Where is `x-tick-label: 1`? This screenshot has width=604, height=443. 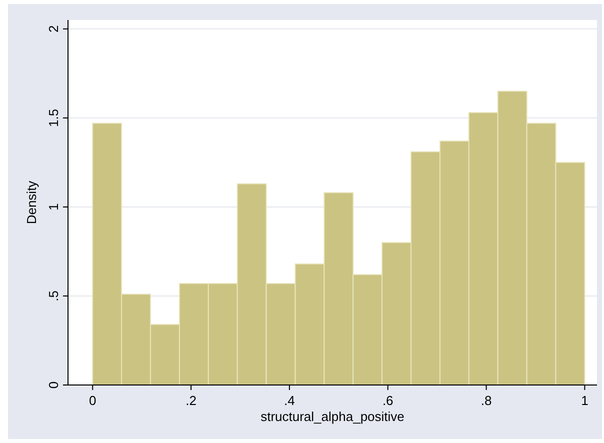 x-tick-label: 1 is located at coordinates (584, 400).